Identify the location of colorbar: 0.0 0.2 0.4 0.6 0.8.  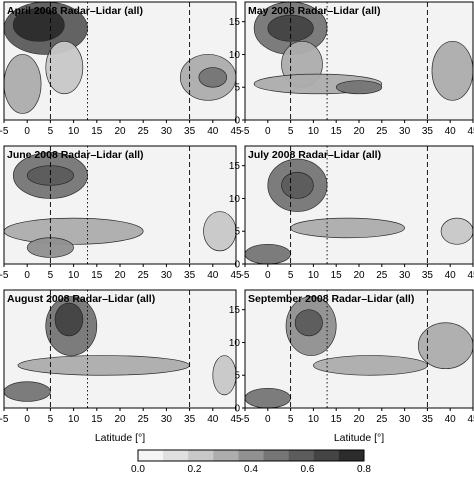
(251, 462).